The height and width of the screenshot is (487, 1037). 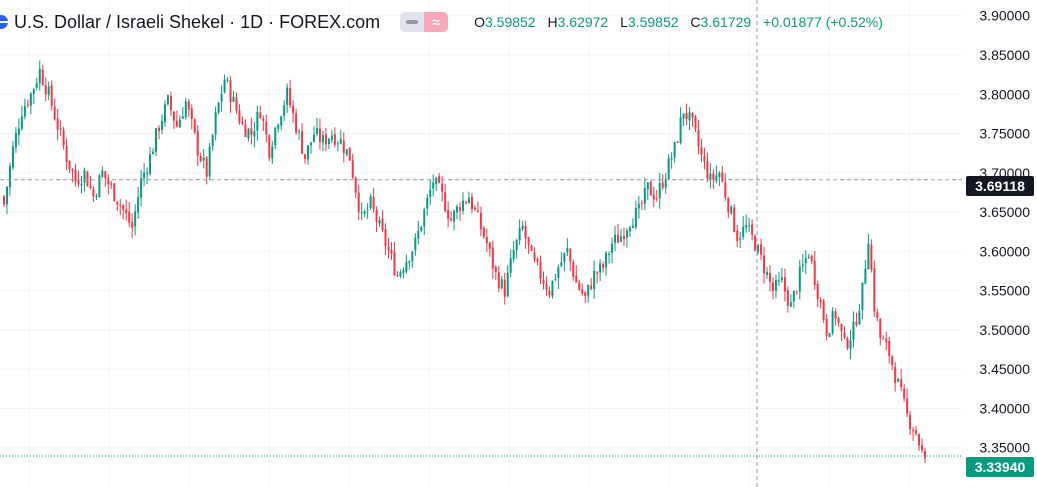 What do you see at coordinates (1004, 16) in the screenshot?
I see `price-tick-label: 3.90000` at bounding box center [1004, 16].